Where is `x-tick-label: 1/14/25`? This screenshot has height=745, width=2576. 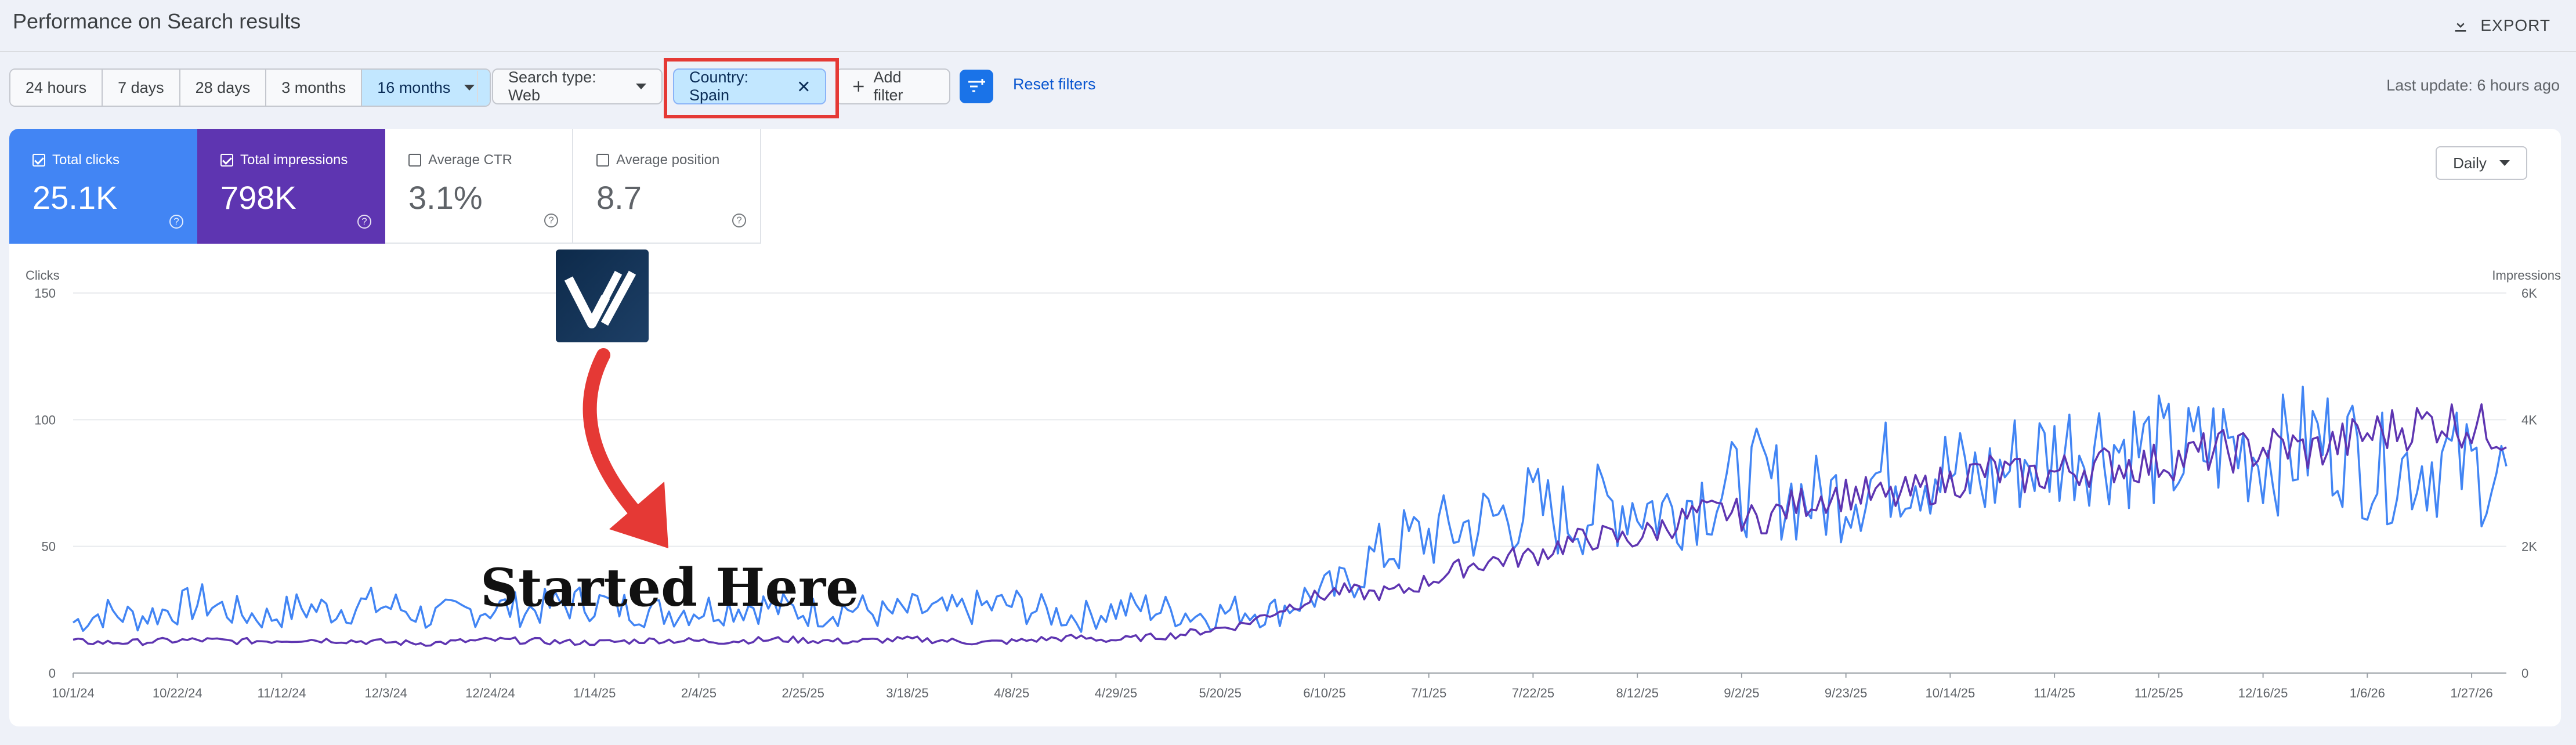 x-tick-label: 1/14/25 is located at coordinates (594, 693).